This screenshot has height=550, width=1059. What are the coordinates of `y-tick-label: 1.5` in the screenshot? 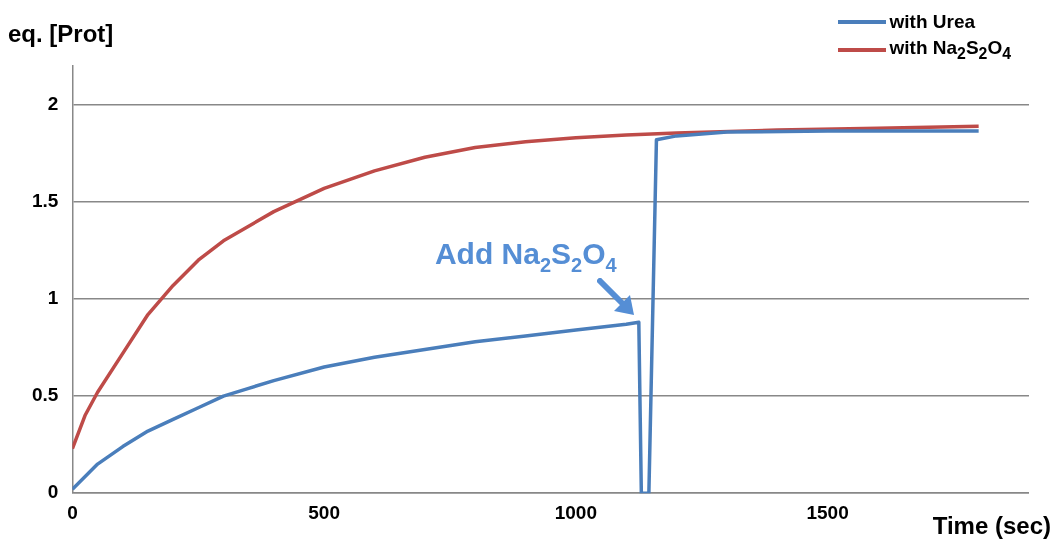 It's located at (45, 201).